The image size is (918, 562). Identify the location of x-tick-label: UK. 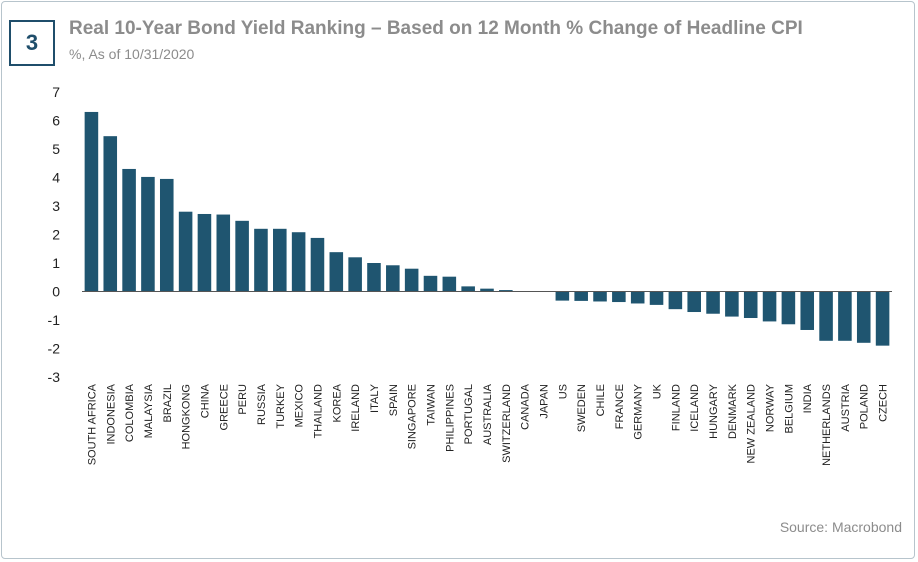
(658, 391).